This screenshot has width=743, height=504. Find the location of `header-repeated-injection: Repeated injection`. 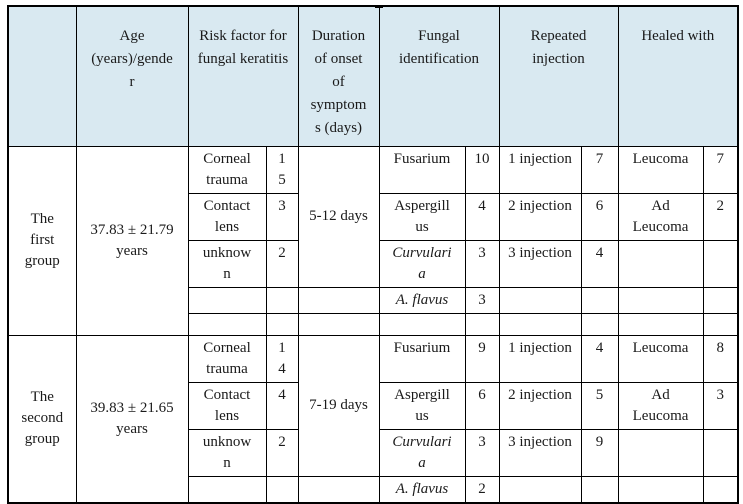

header-repeated-injection: Repeated injection is located at coordinates (558, 76).